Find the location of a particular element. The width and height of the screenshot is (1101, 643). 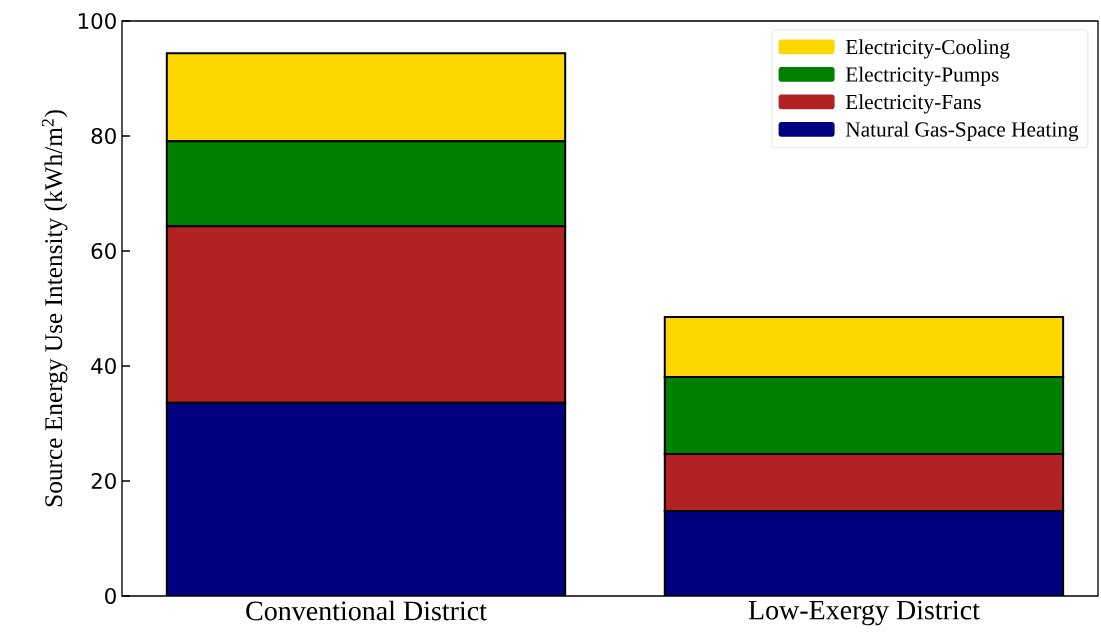

y-tick-label: 0 is located at coordinates (110, 596).